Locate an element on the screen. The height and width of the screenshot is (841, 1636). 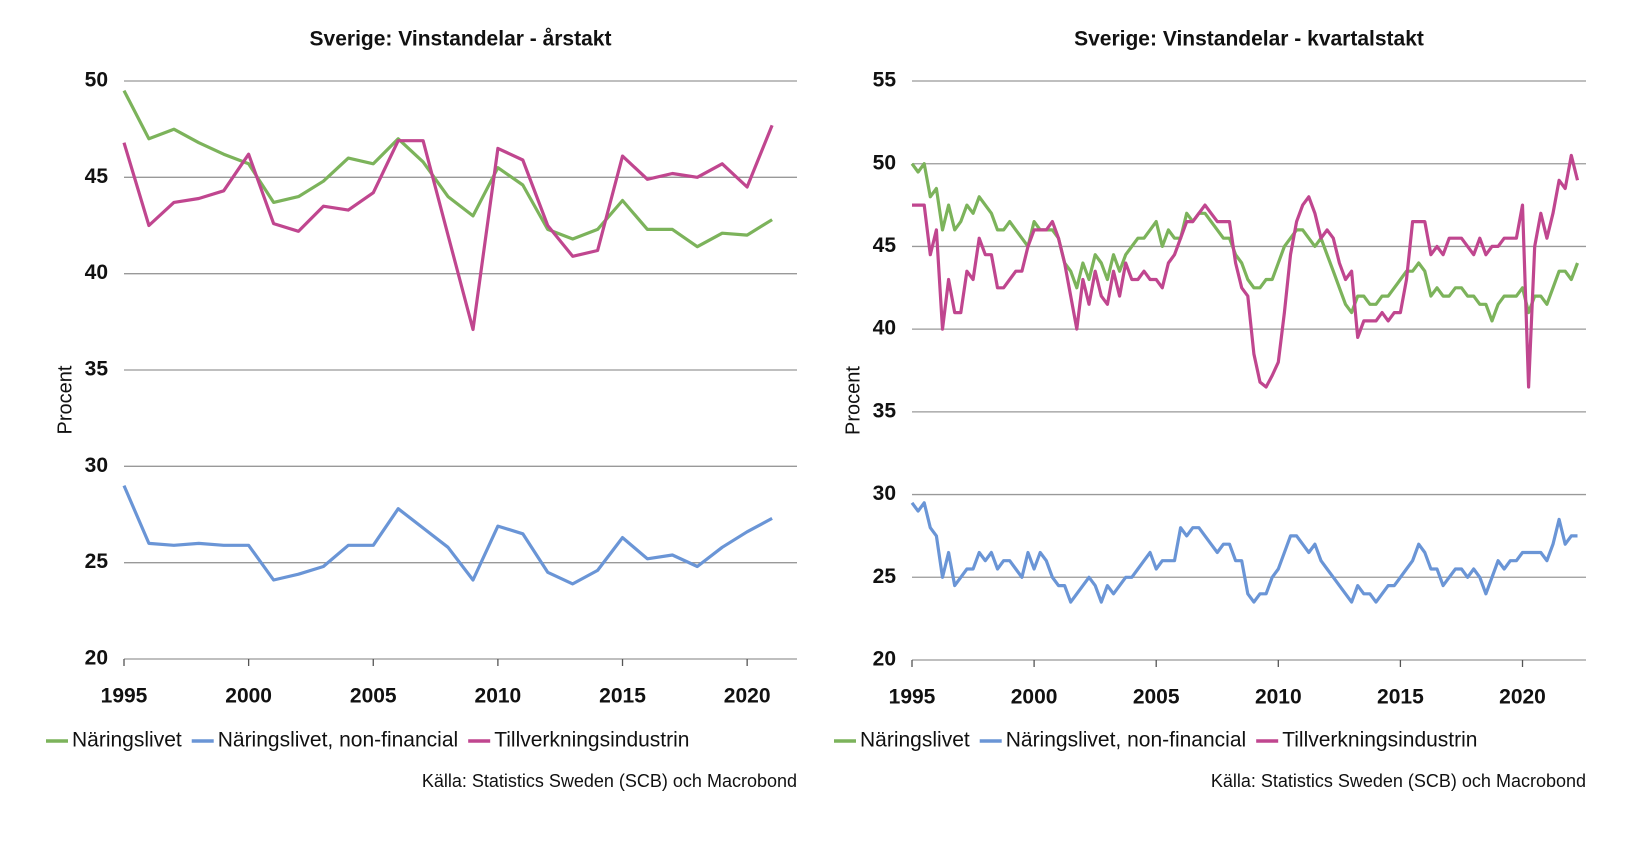
chart-title: Sverige: Vinstandelar - årstakt is located at coordinates (461, 39).